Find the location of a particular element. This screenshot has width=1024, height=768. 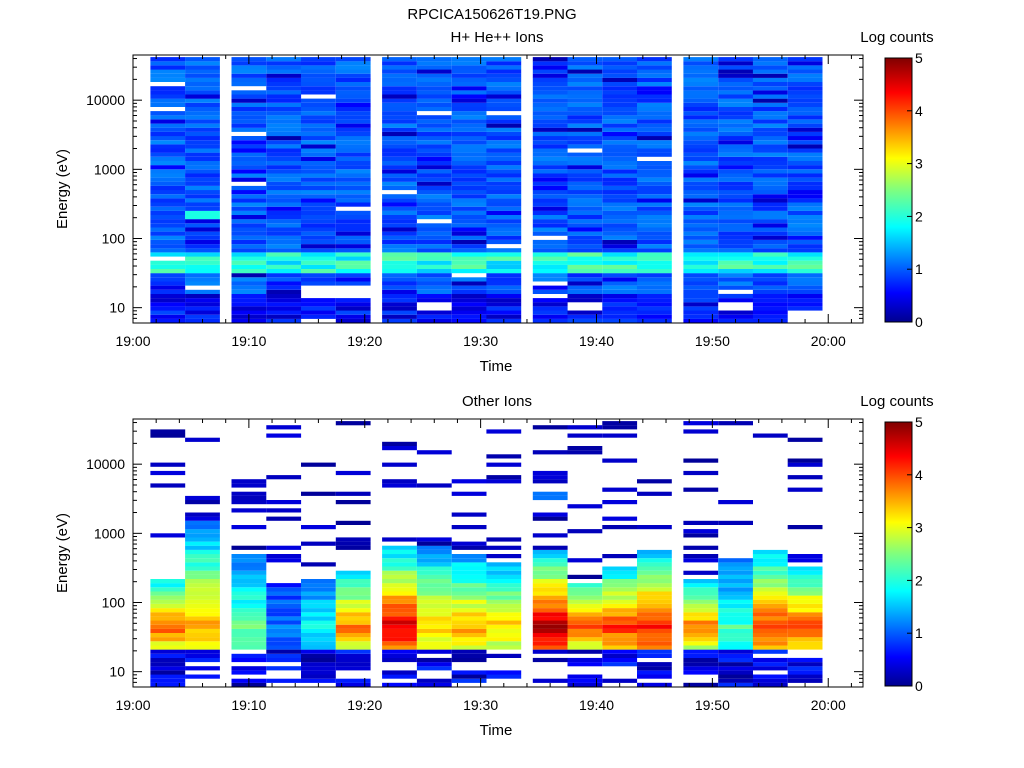

colorbar-tick-label: 1 is located at coordinates (919, 269).